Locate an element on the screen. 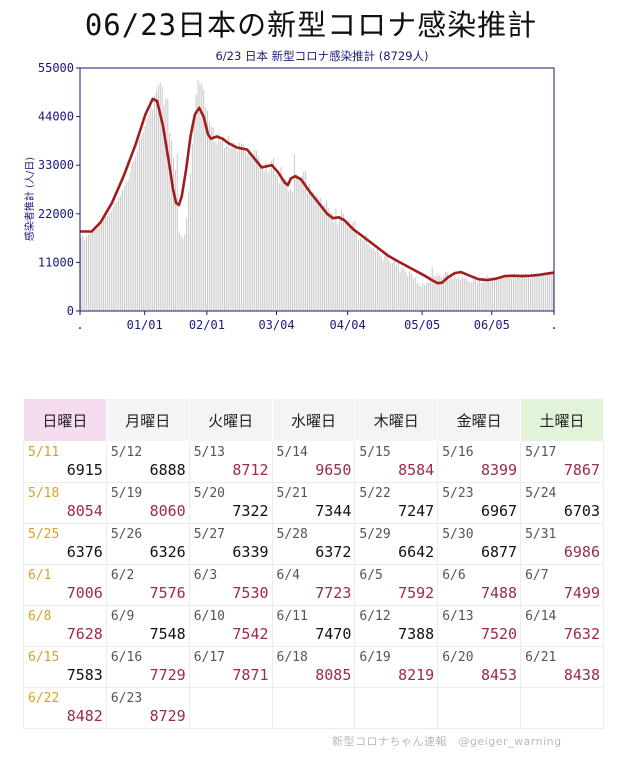 This screenshot has width=622, height=773. y-ticks: 0 11000 22000 33000 44000 55000 is located at coordinates (59, 189).